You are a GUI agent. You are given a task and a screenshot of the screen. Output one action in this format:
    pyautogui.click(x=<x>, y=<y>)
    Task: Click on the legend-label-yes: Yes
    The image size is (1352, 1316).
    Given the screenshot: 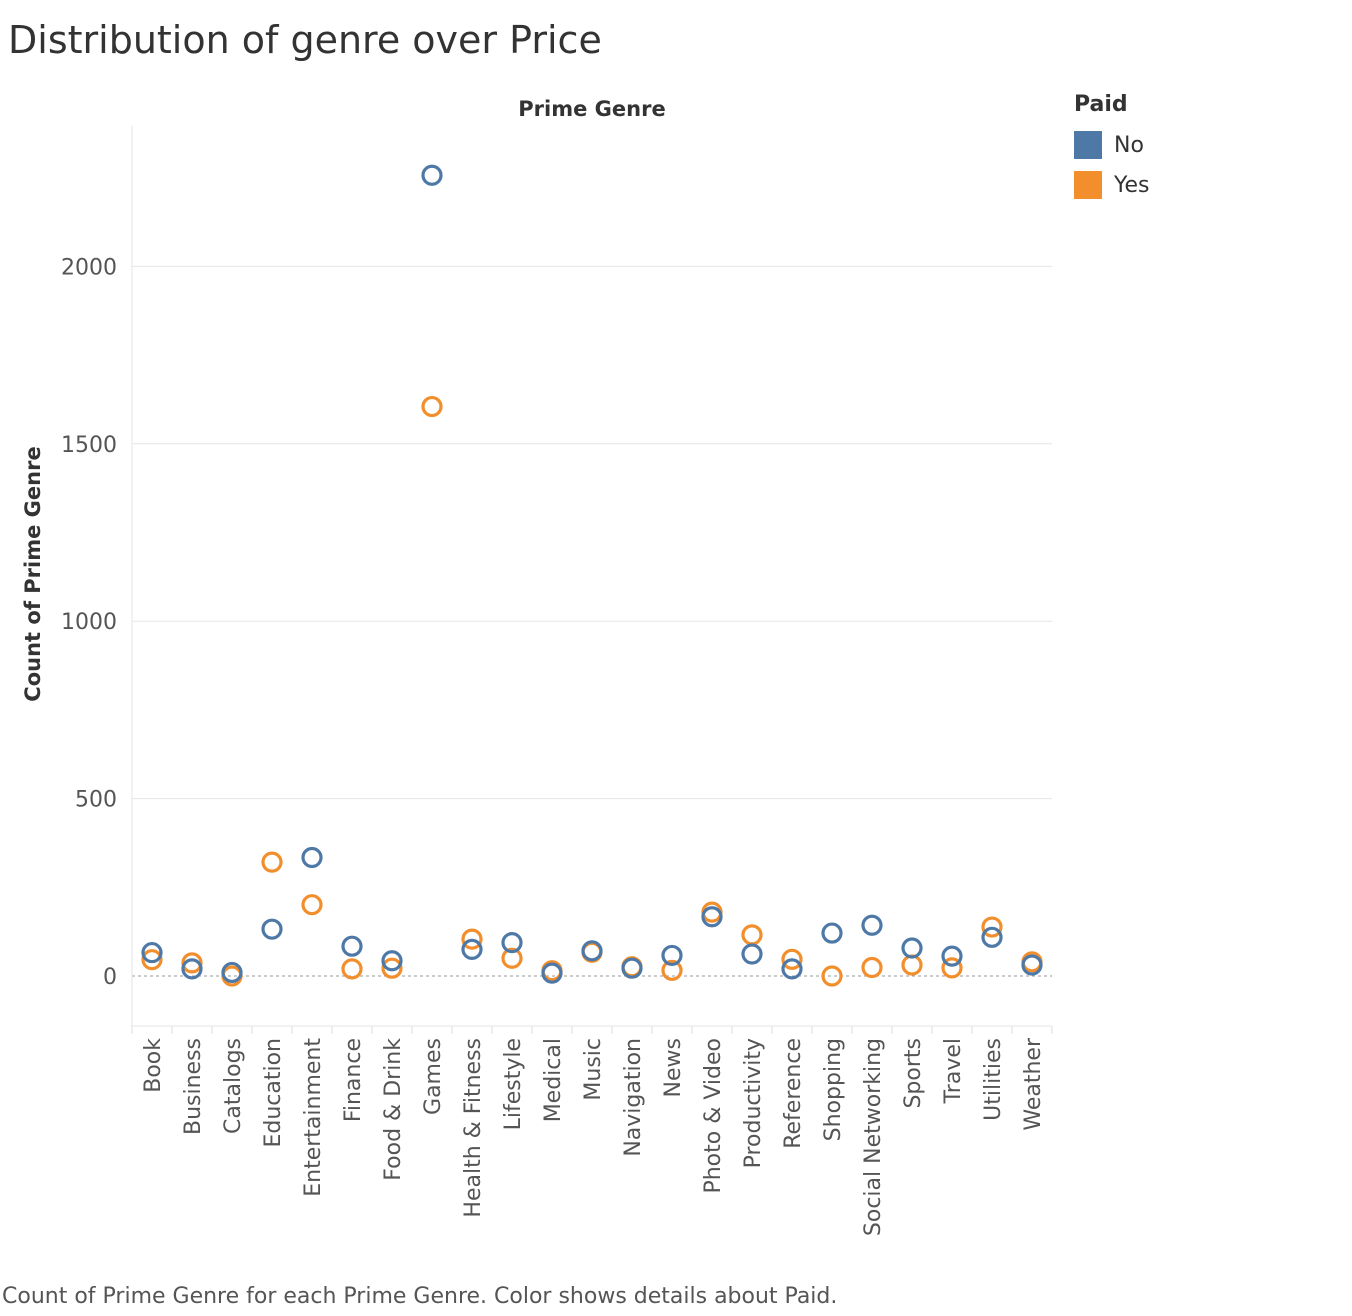 What is the action you would take?
    pyautogui.click(x=1132, y=185)
    